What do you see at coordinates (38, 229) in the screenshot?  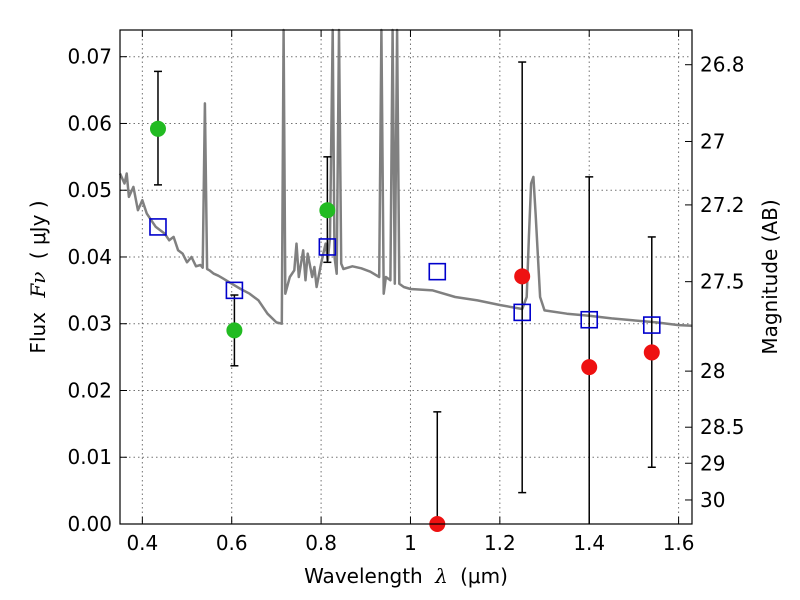 I see `y-axis-unit: ( μJy )` at bounding box center [38, 229].